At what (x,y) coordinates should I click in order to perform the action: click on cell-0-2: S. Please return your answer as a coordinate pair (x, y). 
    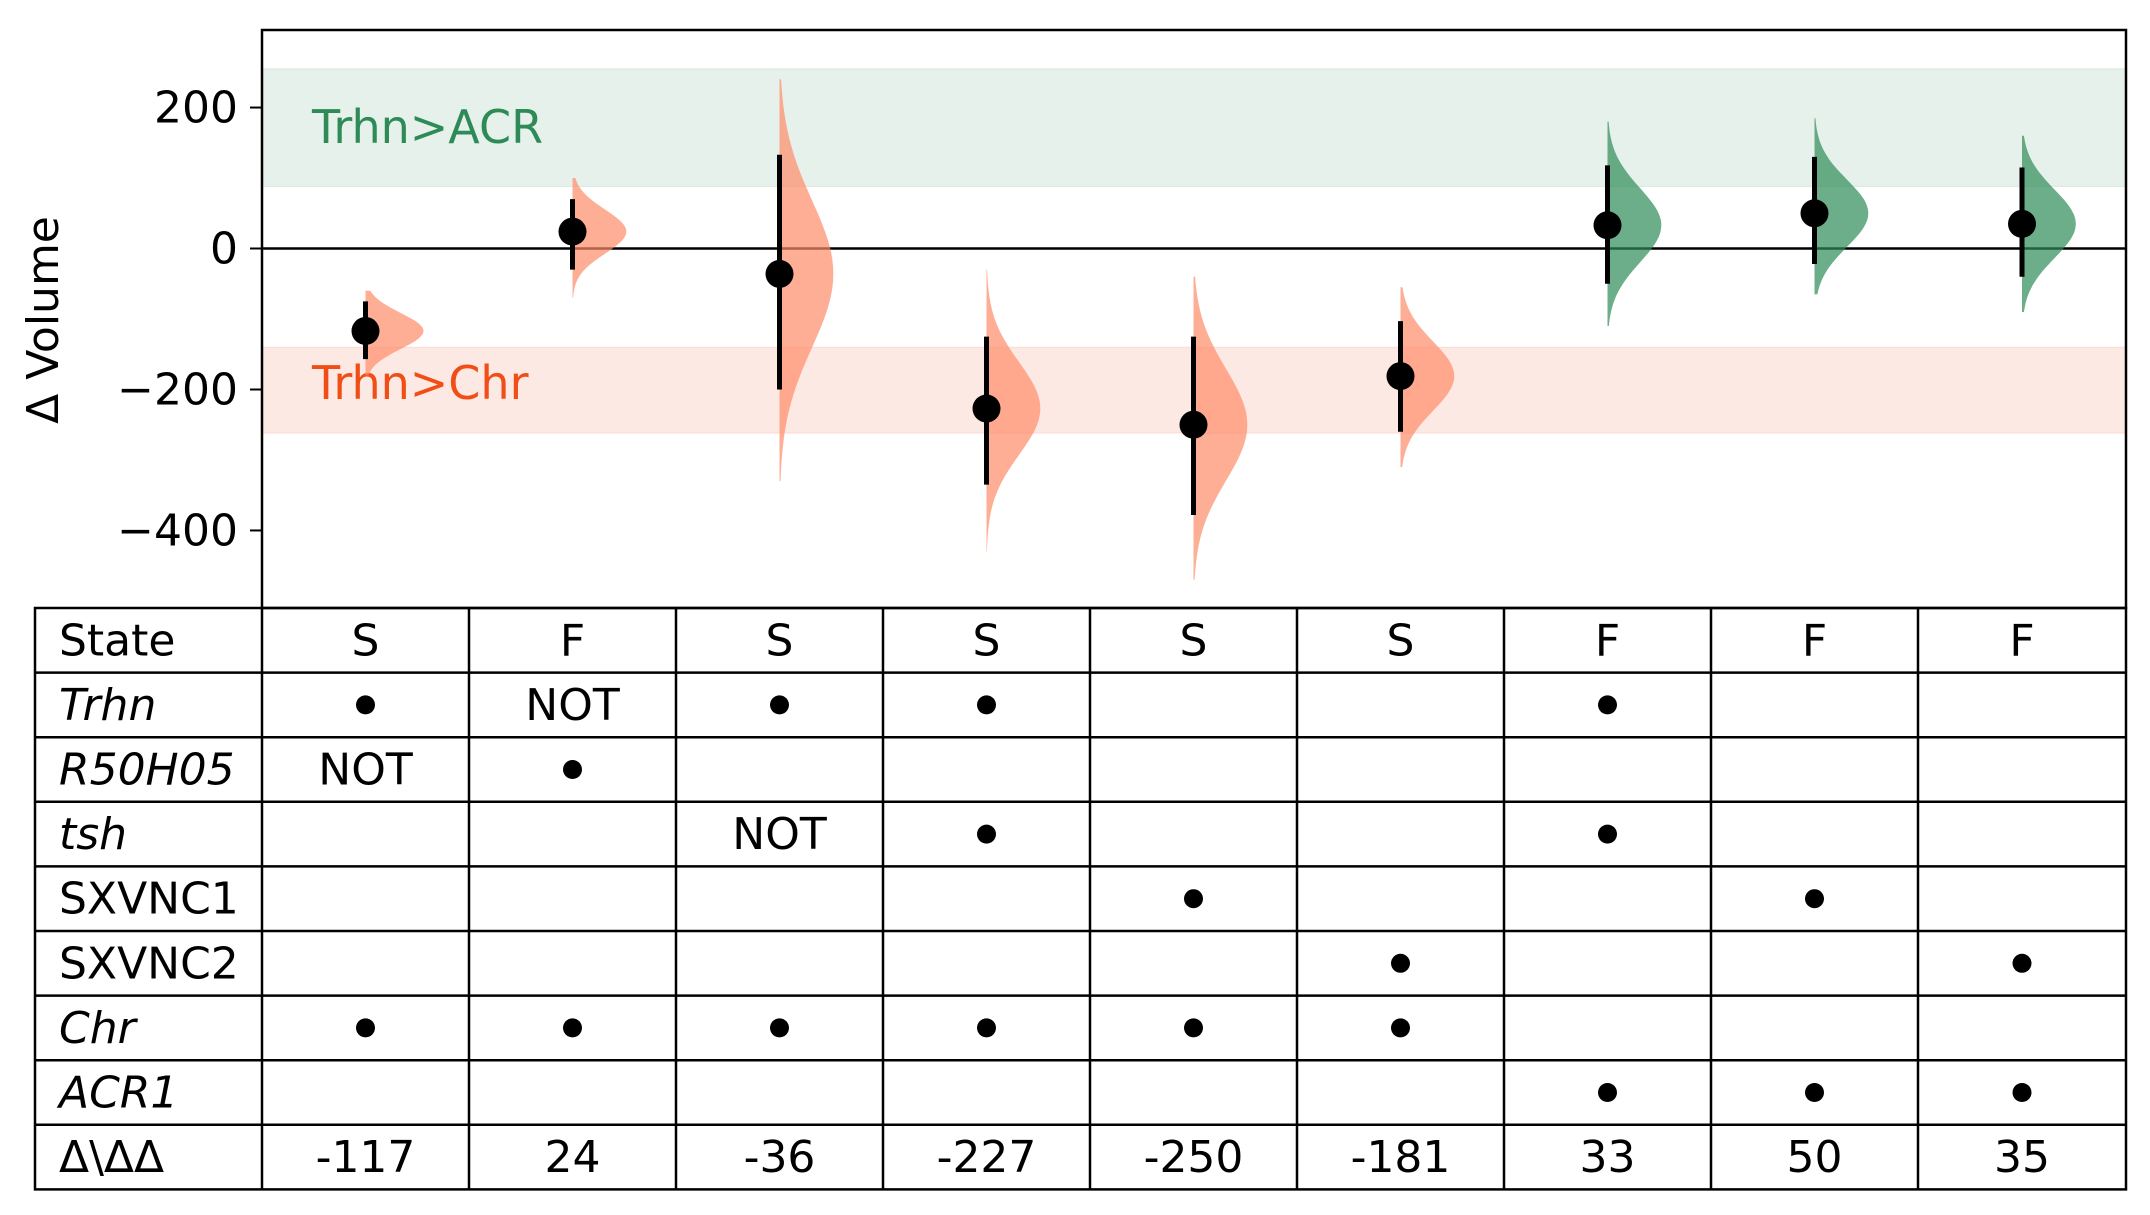
    Looking at the image, I should click on (780, 640).